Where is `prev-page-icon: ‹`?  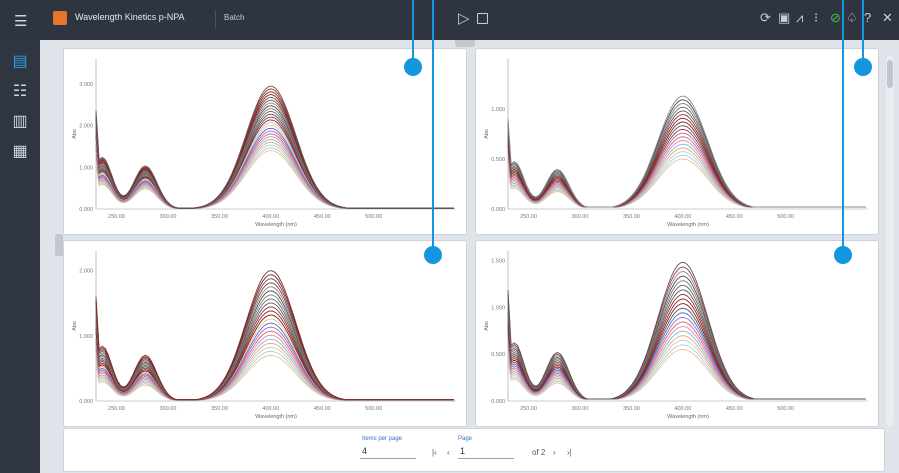 prev-page-icon: ‹ is located at coordinates (448, 452).